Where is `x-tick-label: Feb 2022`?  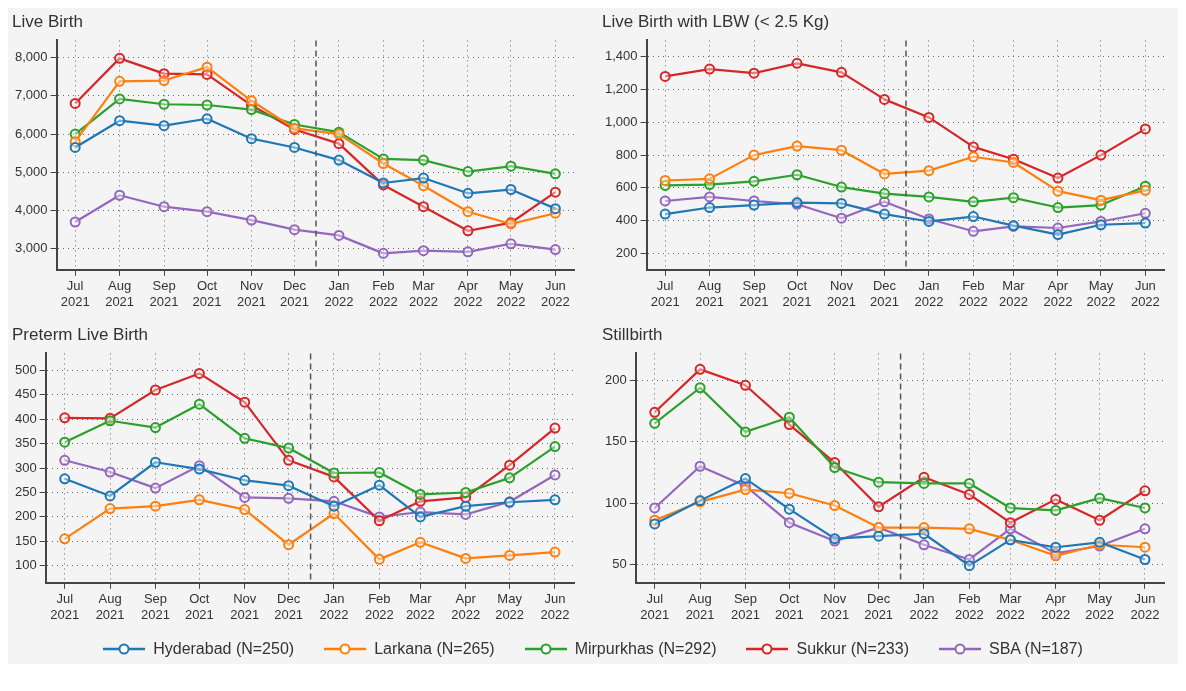 x-tick-label: Feb 2022 is located at coordinates (973, 293).